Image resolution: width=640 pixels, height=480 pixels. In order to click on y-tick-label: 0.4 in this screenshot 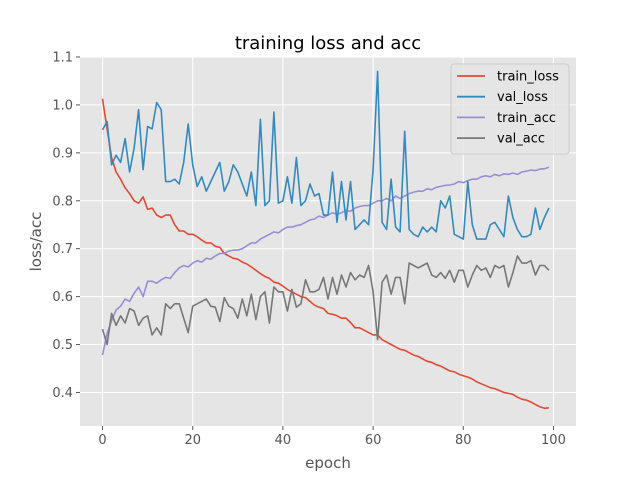, I will do `click(62, 393)`.